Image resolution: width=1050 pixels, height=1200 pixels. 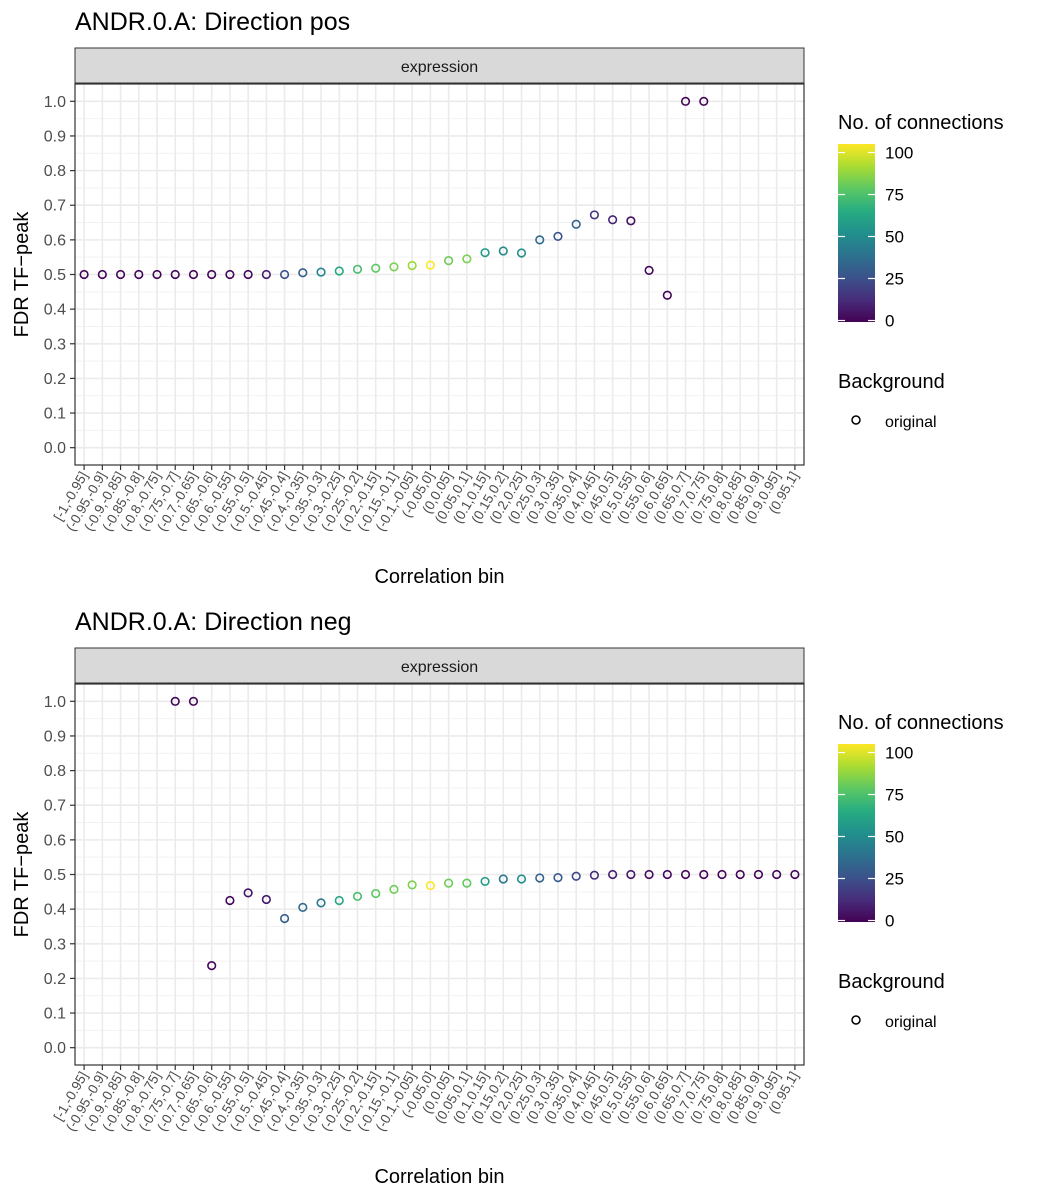 I want to click on colorbar-tick-label: 100, so click(x=899, y=753).